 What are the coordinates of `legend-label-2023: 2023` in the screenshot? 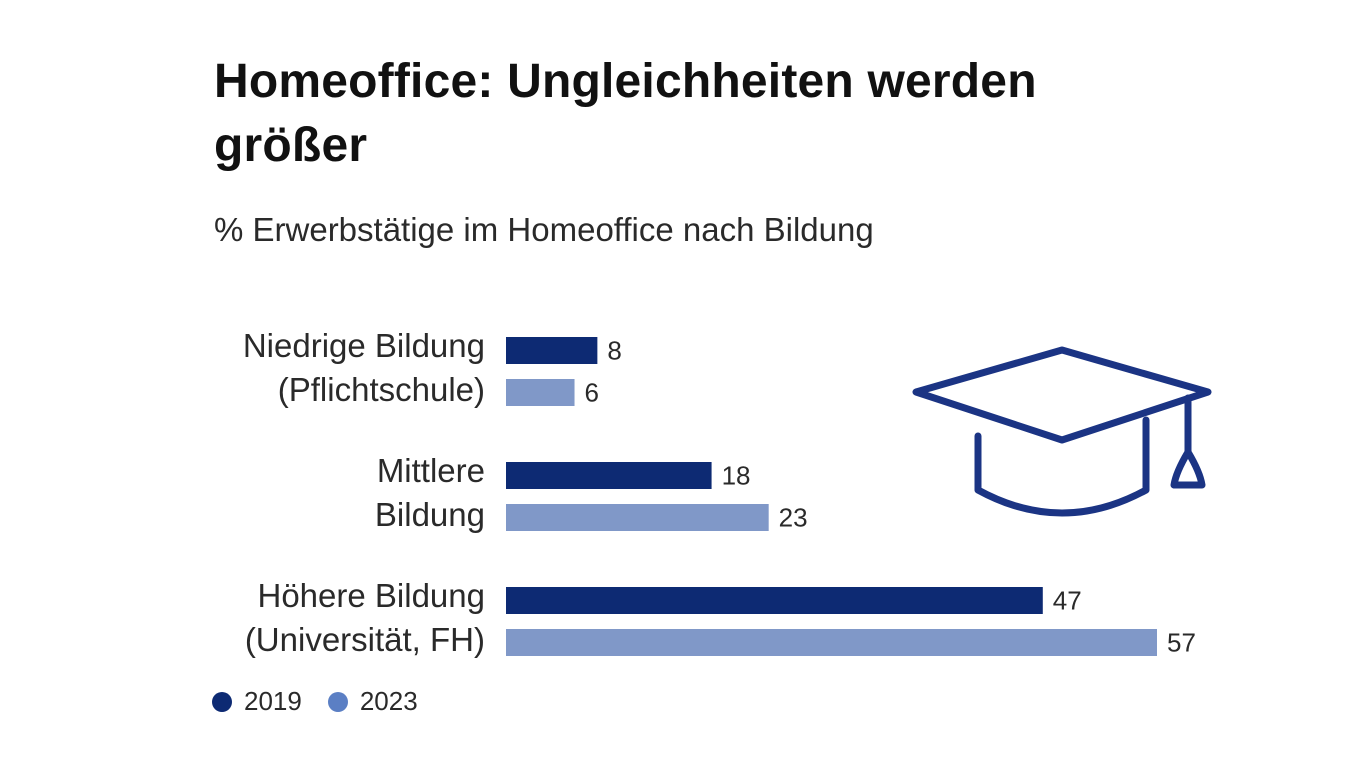 It's located at (388, 701).